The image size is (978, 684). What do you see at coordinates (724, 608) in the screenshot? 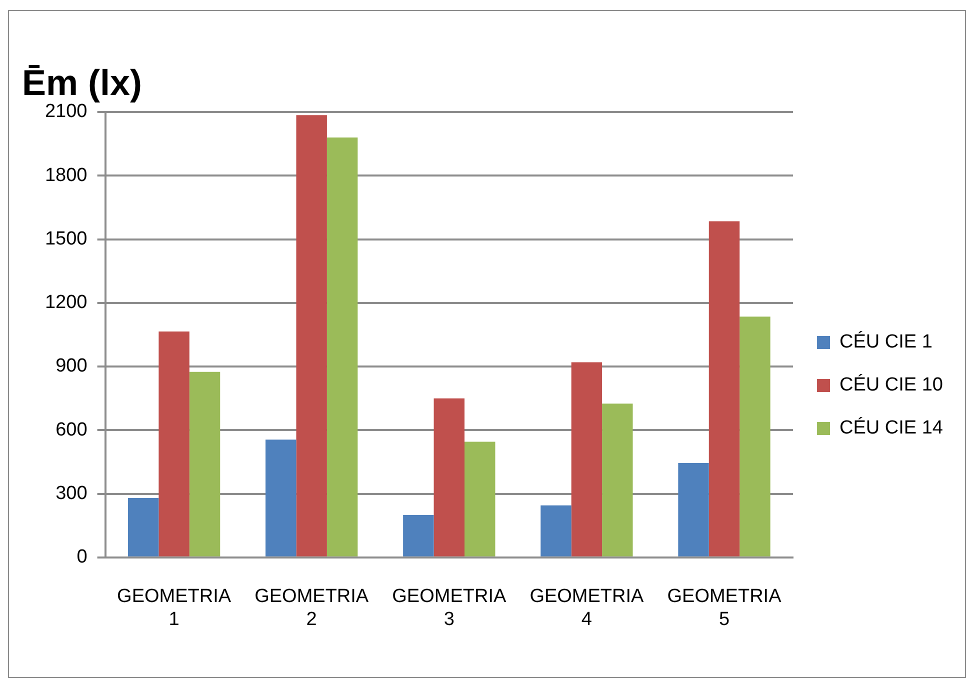
I see `x-tick-label: GEOMETRIA 5` at bounding box center [724, 608].